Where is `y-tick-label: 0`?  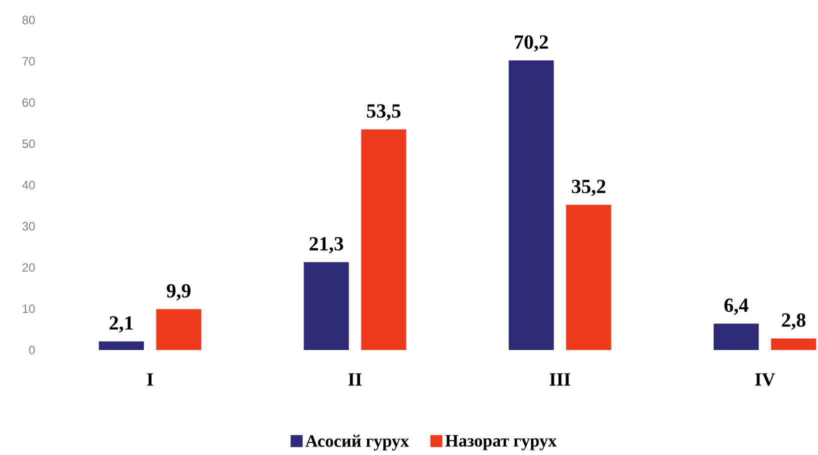
y-tick-label: 0 is located at coordinates (32, 350).